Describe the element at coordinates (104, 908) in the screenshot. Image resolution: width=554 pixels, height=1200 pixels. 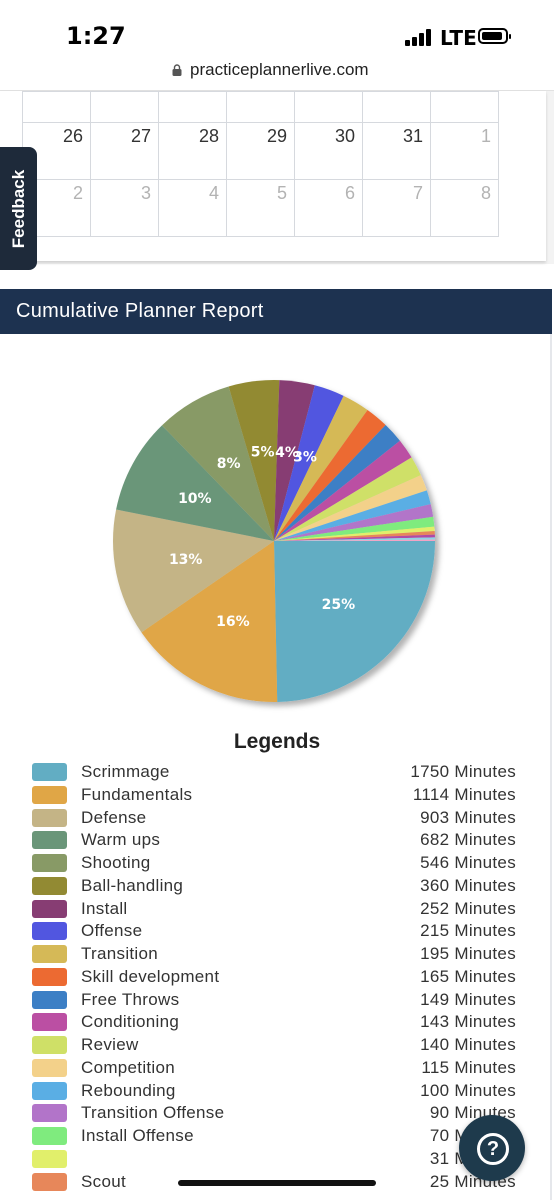
I see `legend-label: Install` at that location.